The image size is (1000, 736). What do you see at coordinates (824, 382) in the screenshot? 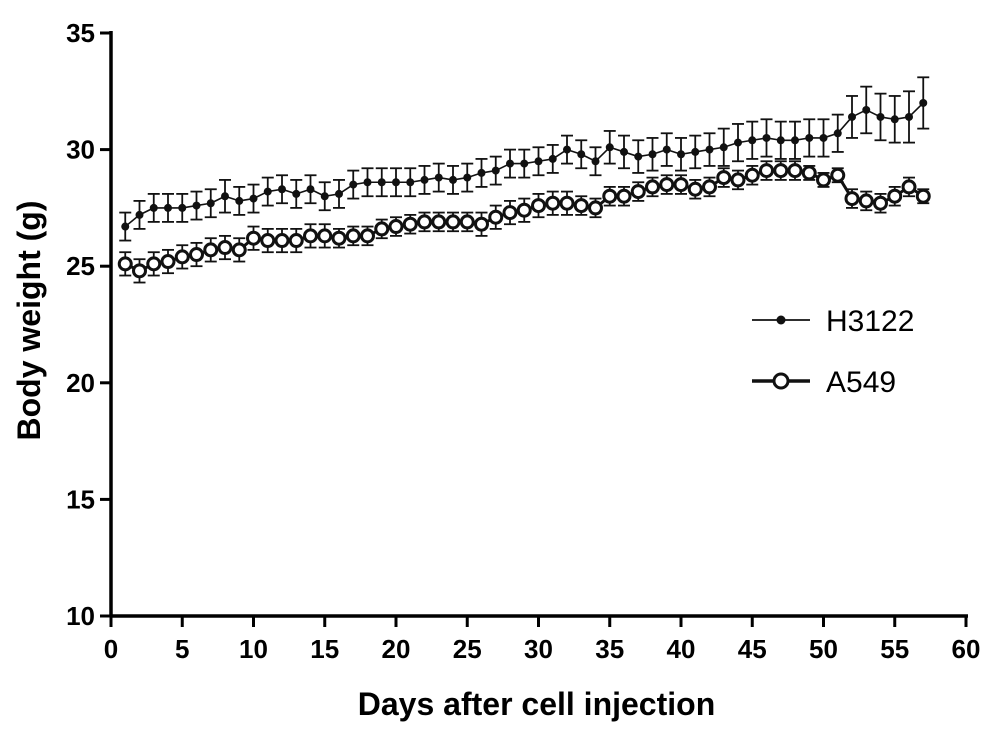
I see `legend-item-a549: A549` at bounding box center [824, 382].